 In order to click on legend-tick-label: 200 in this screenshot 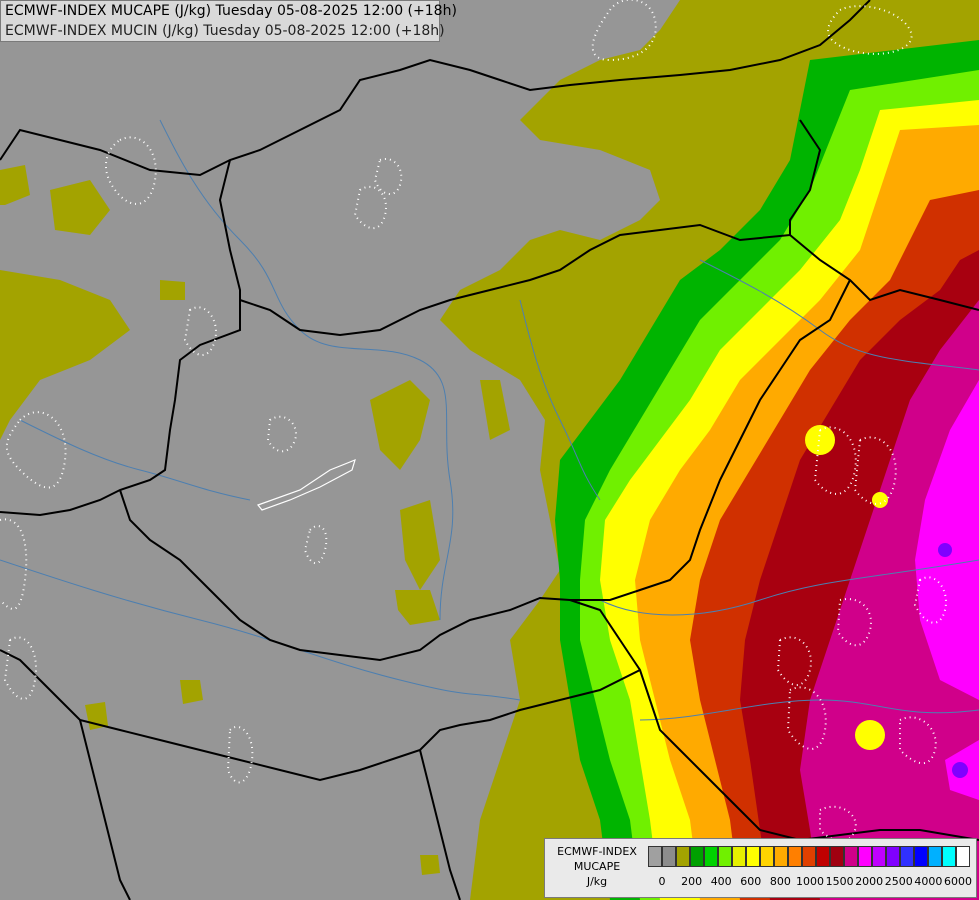, I will do `click(692, 881)`.